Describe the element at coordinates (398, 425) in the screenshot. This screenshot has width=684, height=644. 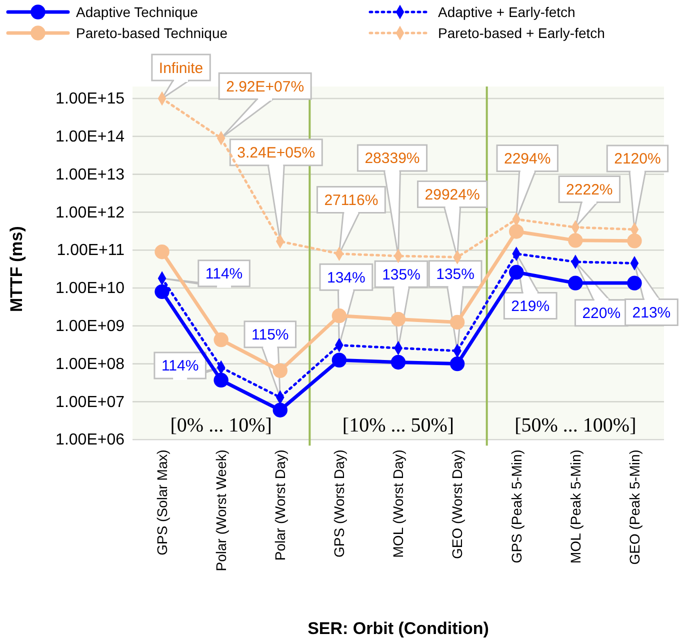
I see `band-label: [10% ... 50%]` at that location.